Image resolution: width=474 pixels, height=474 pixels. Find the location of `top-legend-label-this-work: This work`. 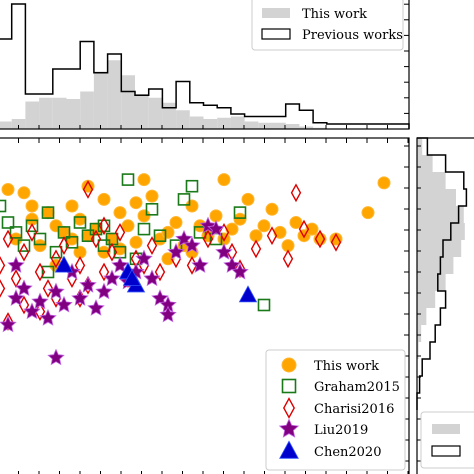

top-legend-label-this-work: This work is located at coordinates (334, 14).